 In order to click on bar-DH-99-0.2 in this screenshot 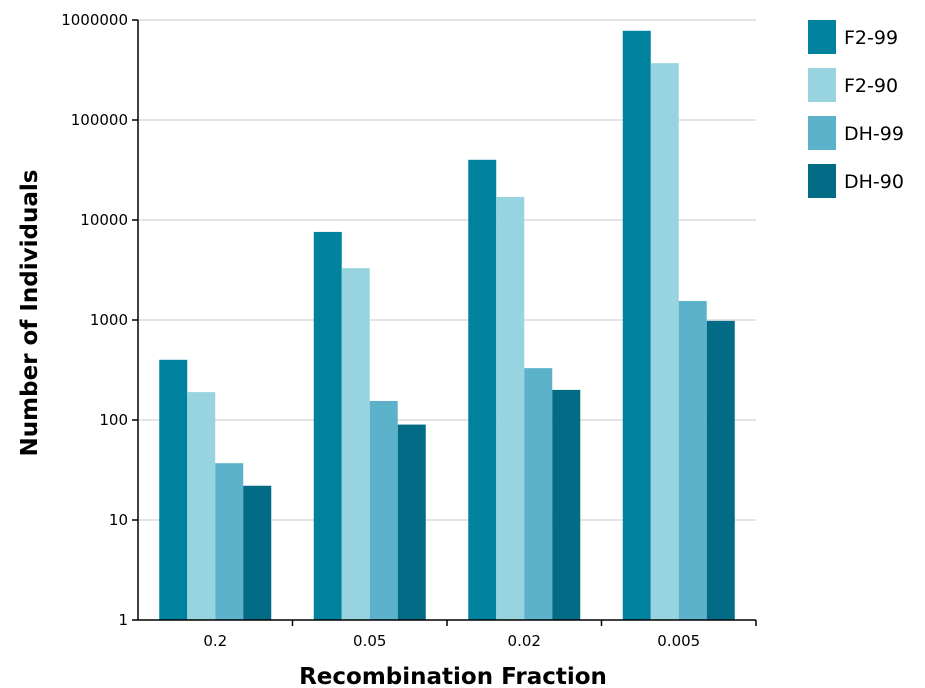, I will do `click(229, 541)`.